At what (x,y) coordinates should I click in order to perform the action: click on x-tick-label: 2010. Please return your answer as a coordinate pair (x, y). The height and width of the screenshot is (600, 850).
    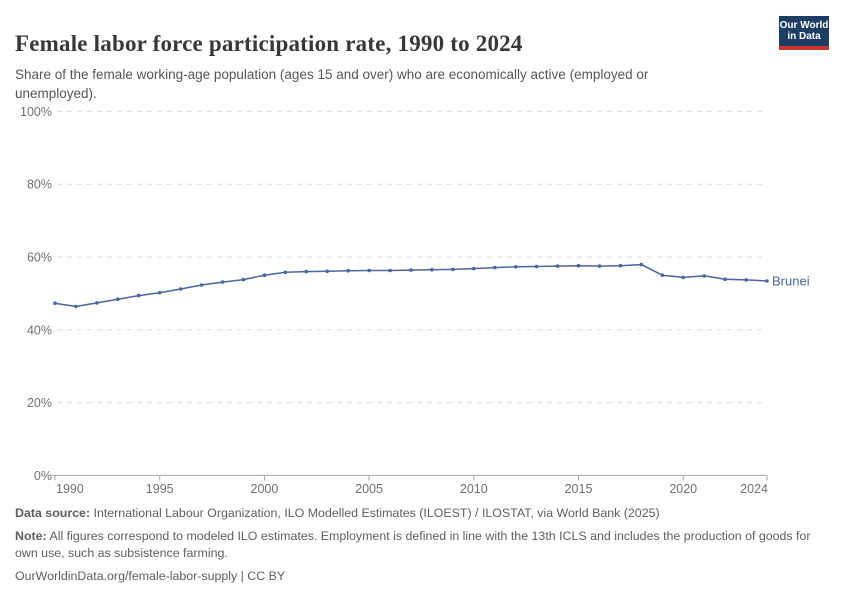
    Looking at the image, I should click on (474, 489).